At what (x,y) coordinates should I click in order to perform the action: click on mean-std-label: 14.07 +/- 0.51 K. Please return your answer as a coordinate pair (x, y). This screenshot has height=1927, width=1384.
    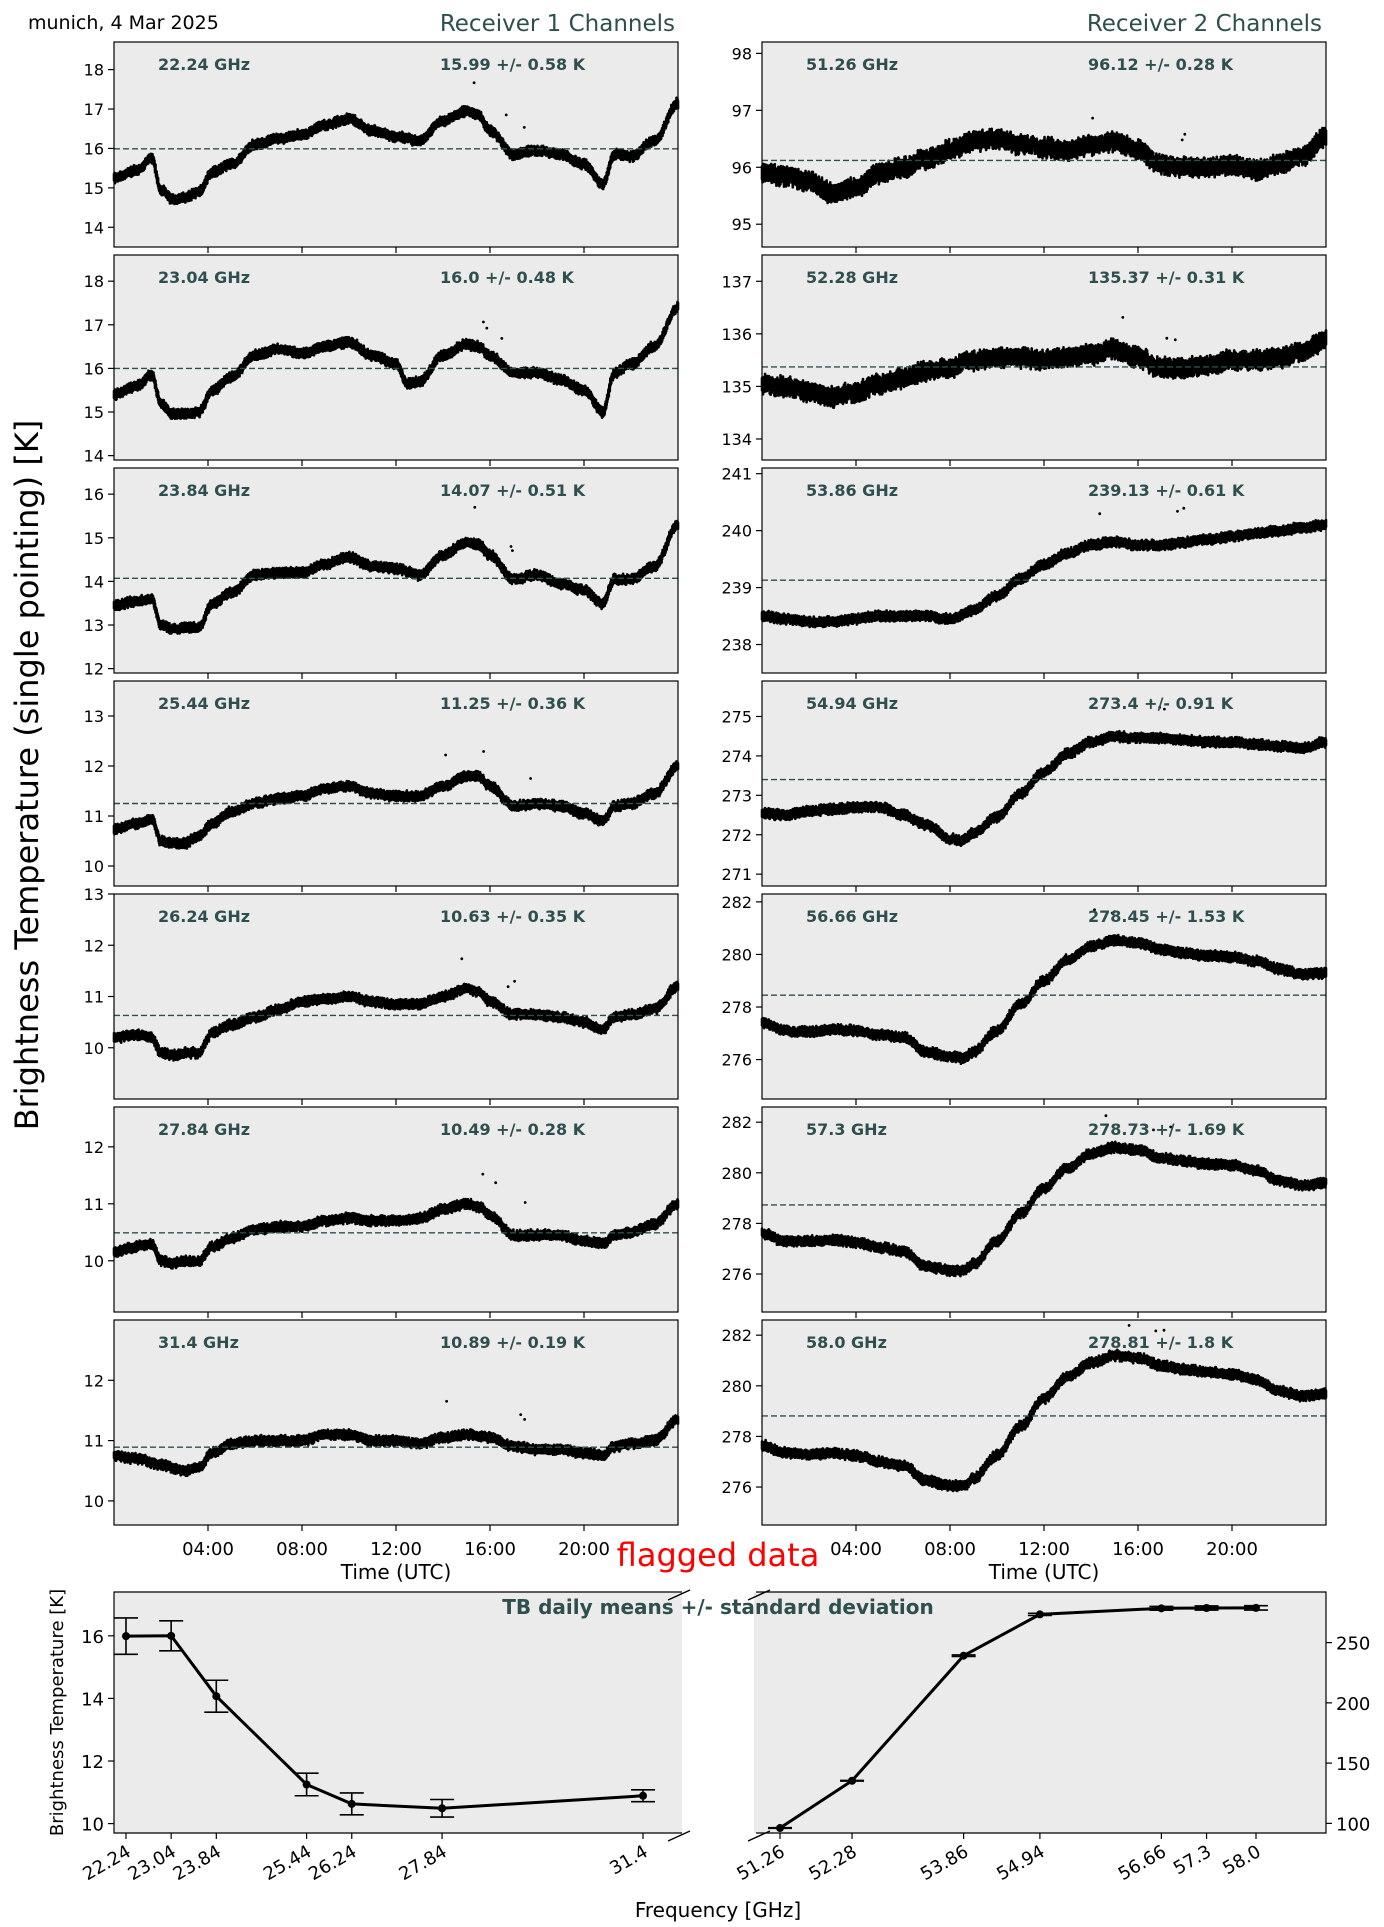
    Looking at the image, I should click on (513, 490).